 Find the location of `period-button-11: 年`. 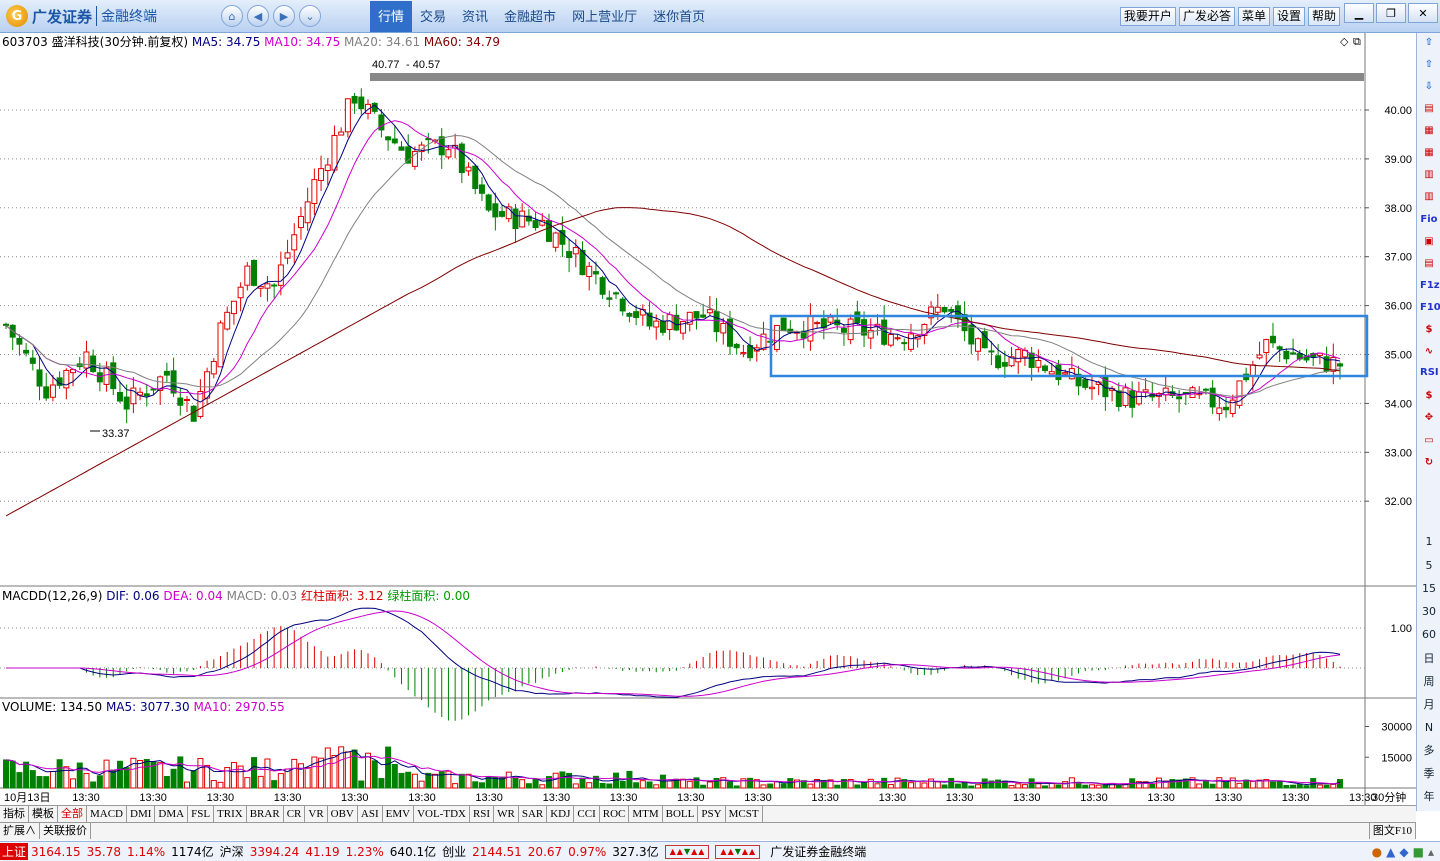

period-button-11: 年 is located at coordinates (1429, 796).